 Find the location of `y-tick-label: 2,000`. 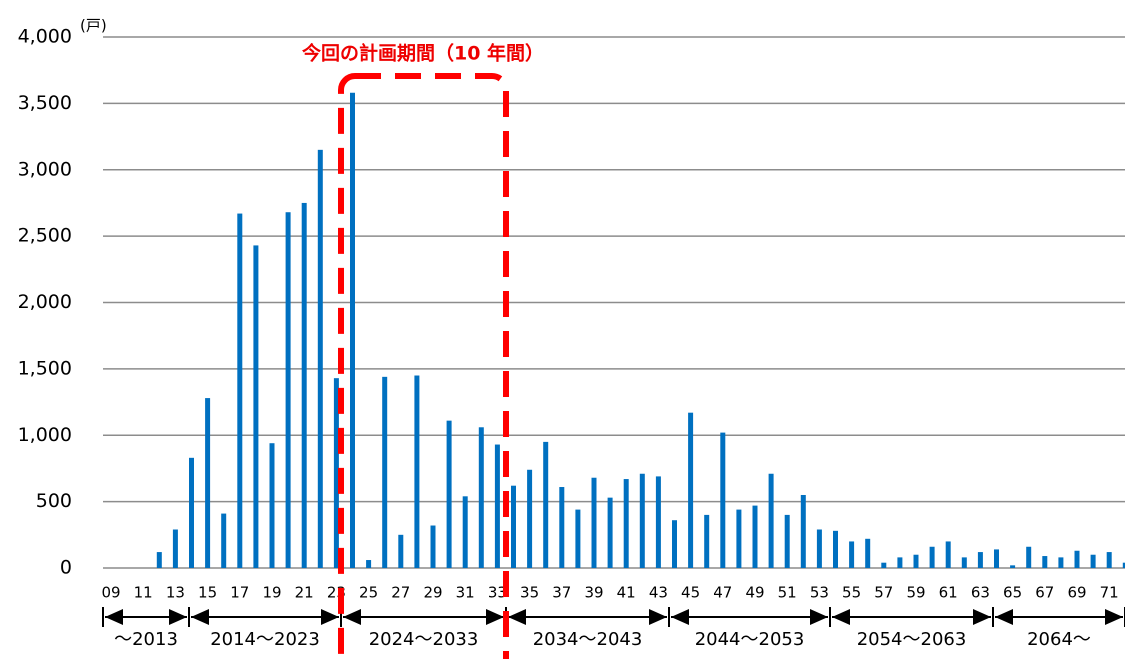

y-tick-label: 2,000 is located at coordinates (45, 302).